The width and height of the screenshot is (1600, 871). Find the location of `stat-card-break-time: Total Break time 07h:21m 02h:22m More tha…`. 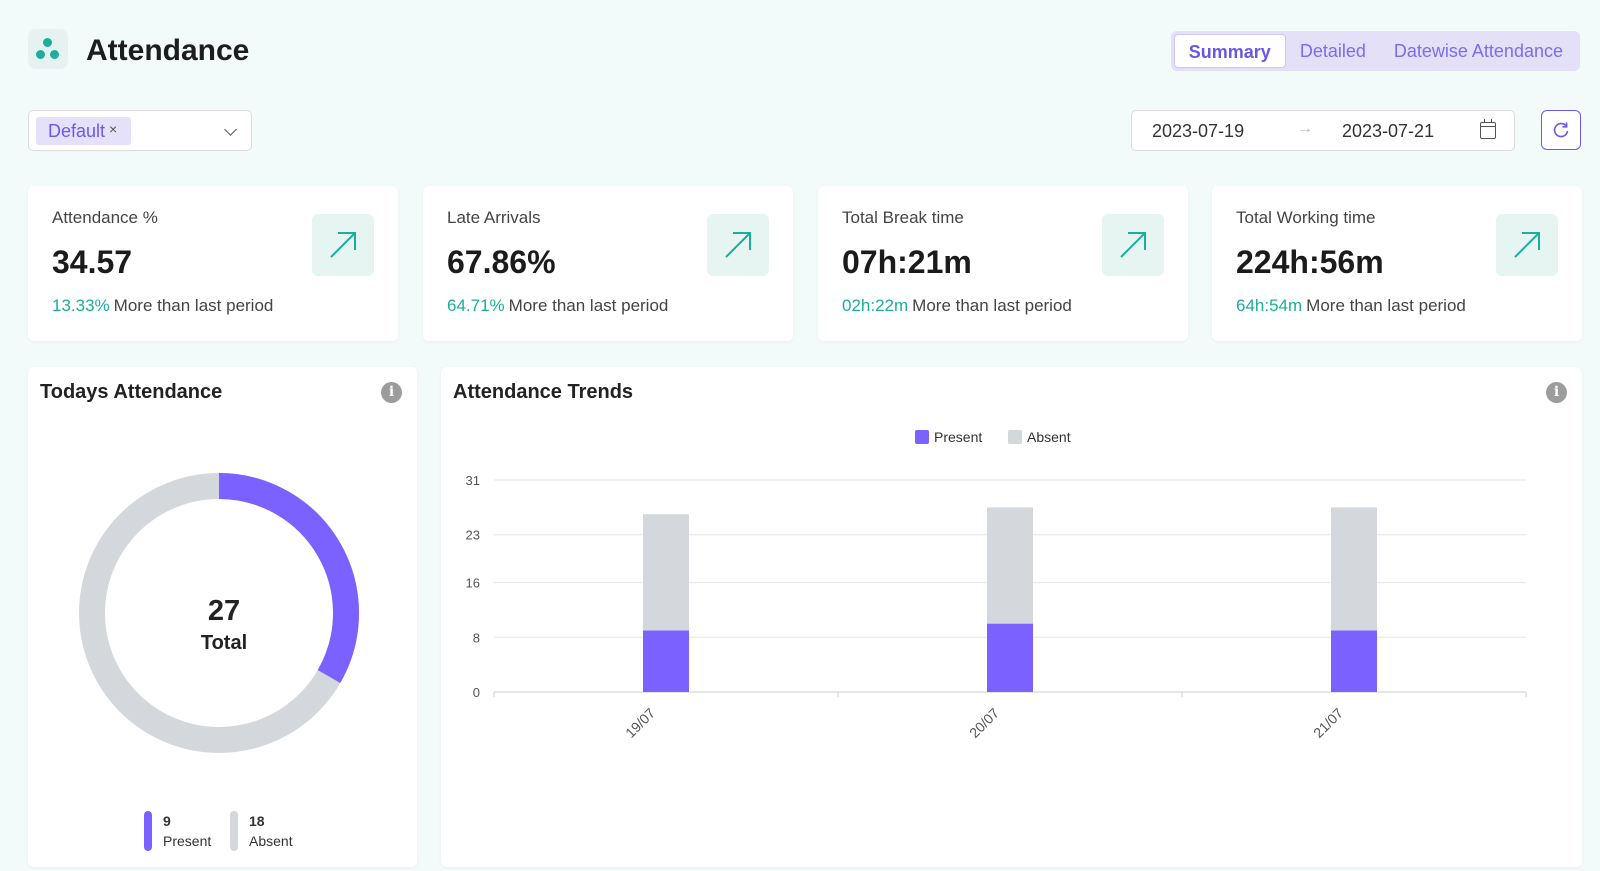

stat-card-break-time: Total Break time 07h:21m 02h:22m More tha… is located at coordinates (1003, 263).